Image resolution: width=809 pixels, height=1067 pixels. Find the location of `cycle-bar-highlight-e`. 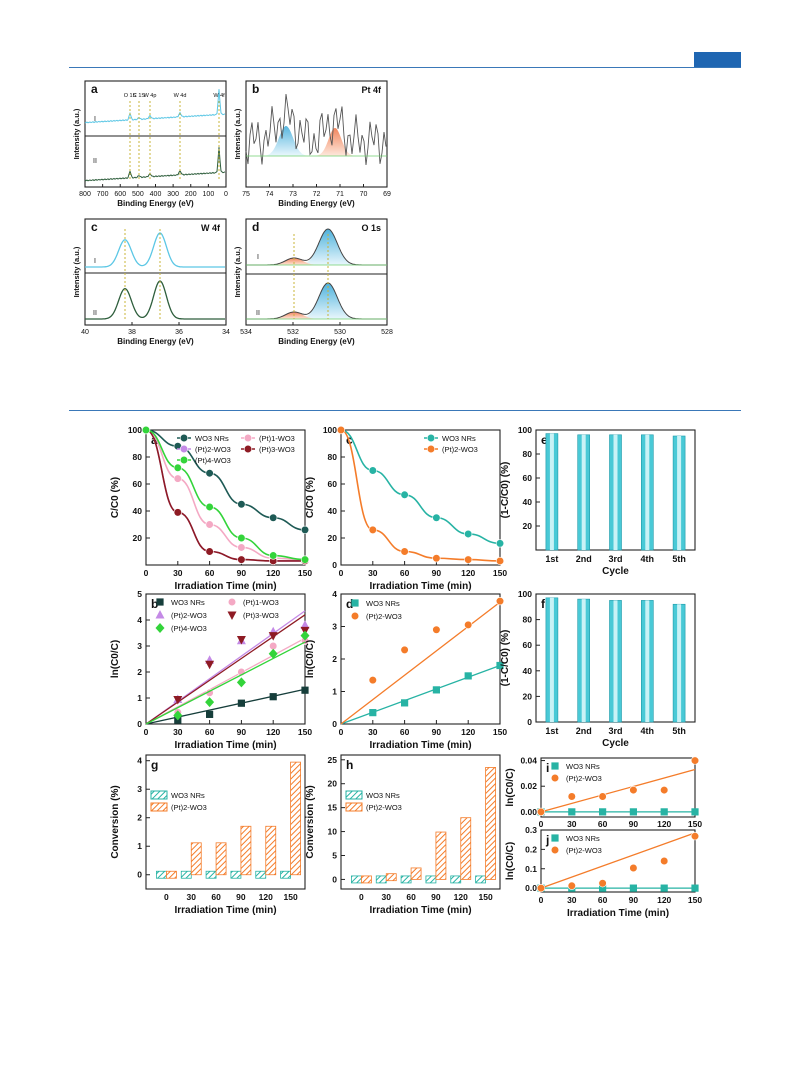

cycle-bar-highlight-e is located at coordinates (551, 491).